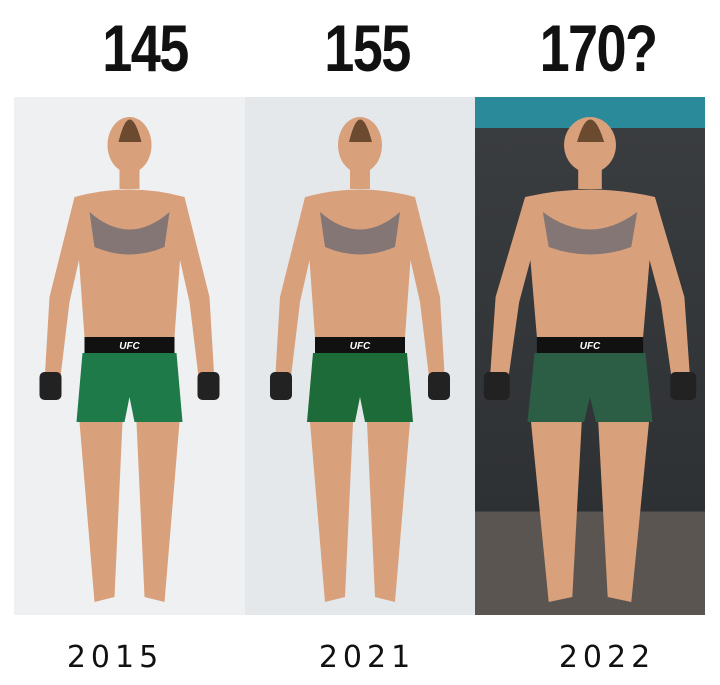 This screenshot has height=685, width=720. I want to click on year-label-2: 2021, so click(367, 657).